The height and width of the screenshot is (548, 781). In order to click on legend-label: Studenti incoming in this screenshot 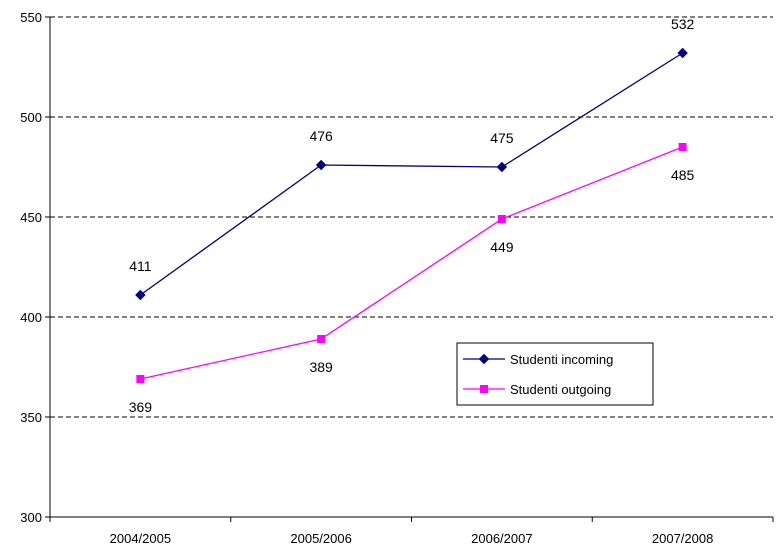, I will do `click(561, 359)`.